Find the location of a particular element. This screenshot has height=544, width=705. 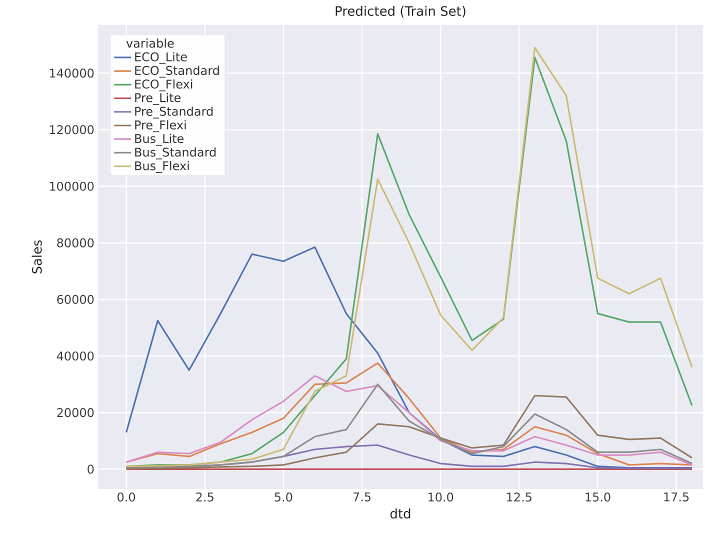

y-tick-label: 80000 is located at coordinates (75, 243).